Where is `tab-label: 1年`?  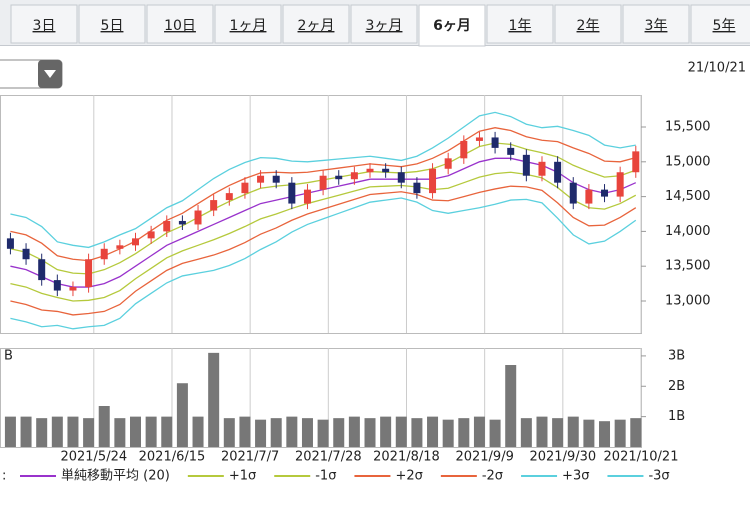
tab-label: 1年 is located at coordinates (520, 26).